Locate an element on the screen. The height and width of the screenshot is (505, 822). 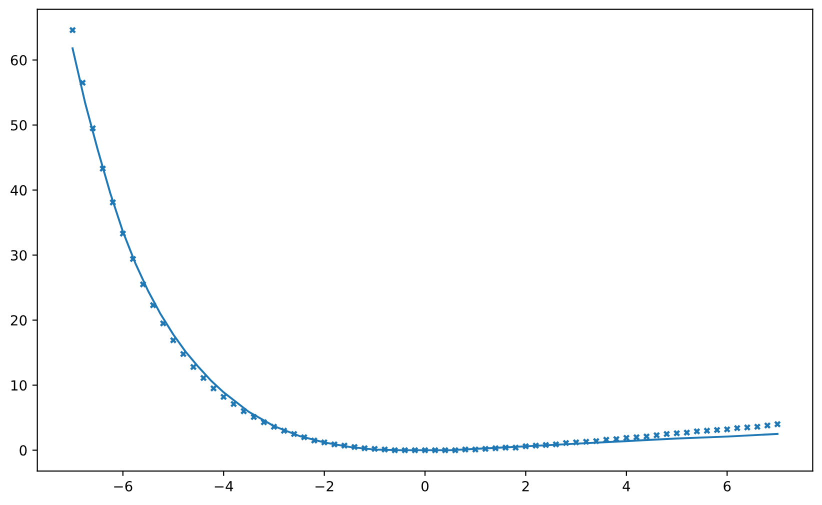
y-tick-label: 60 is located at coordinates (18, 60).